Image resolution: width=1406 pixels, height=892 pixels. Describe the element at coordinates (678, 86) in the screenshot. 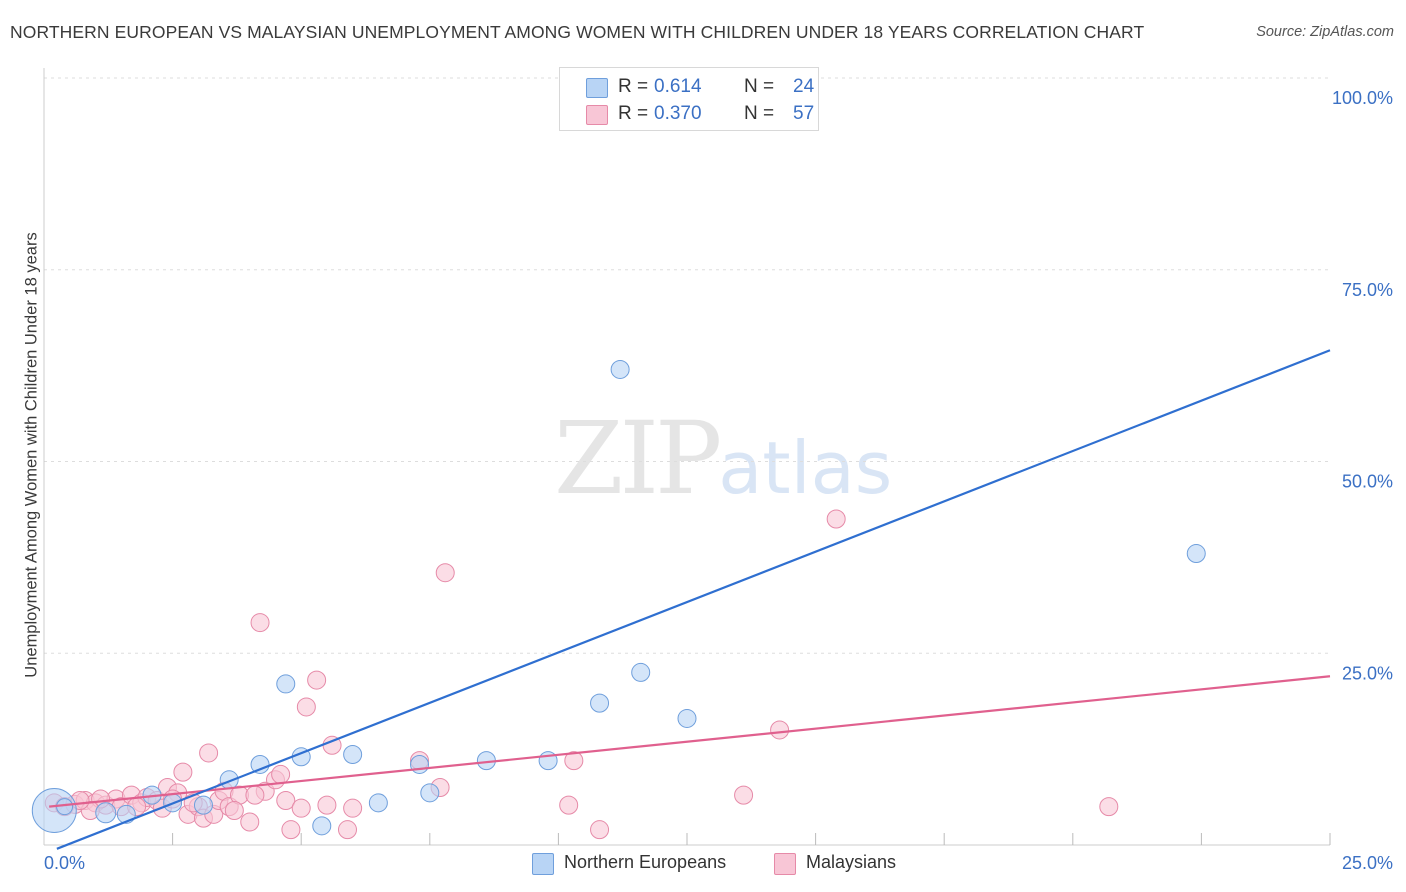

I see `legend-r-value: 0.614` at that location.